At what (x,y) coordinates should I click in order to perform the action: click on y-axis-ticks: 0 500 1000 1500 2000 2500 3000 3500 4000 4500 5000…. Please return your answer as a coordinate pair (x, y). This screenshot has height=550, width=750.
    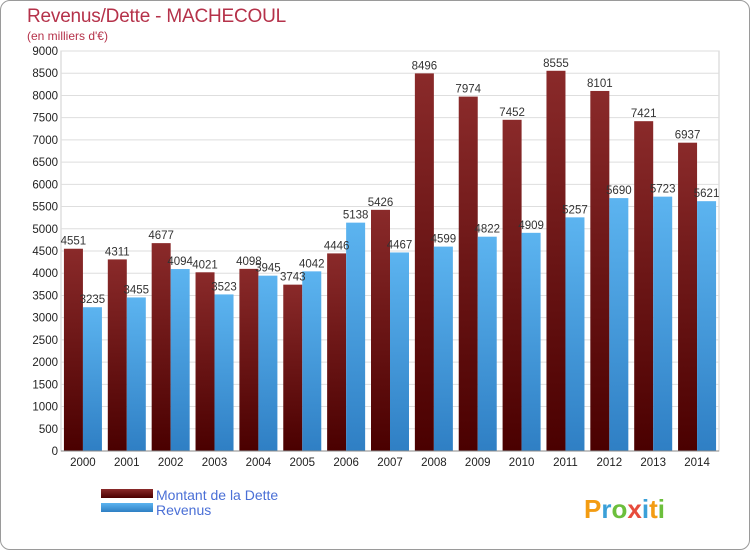
    Looking at the image, I should click on (45, 252).